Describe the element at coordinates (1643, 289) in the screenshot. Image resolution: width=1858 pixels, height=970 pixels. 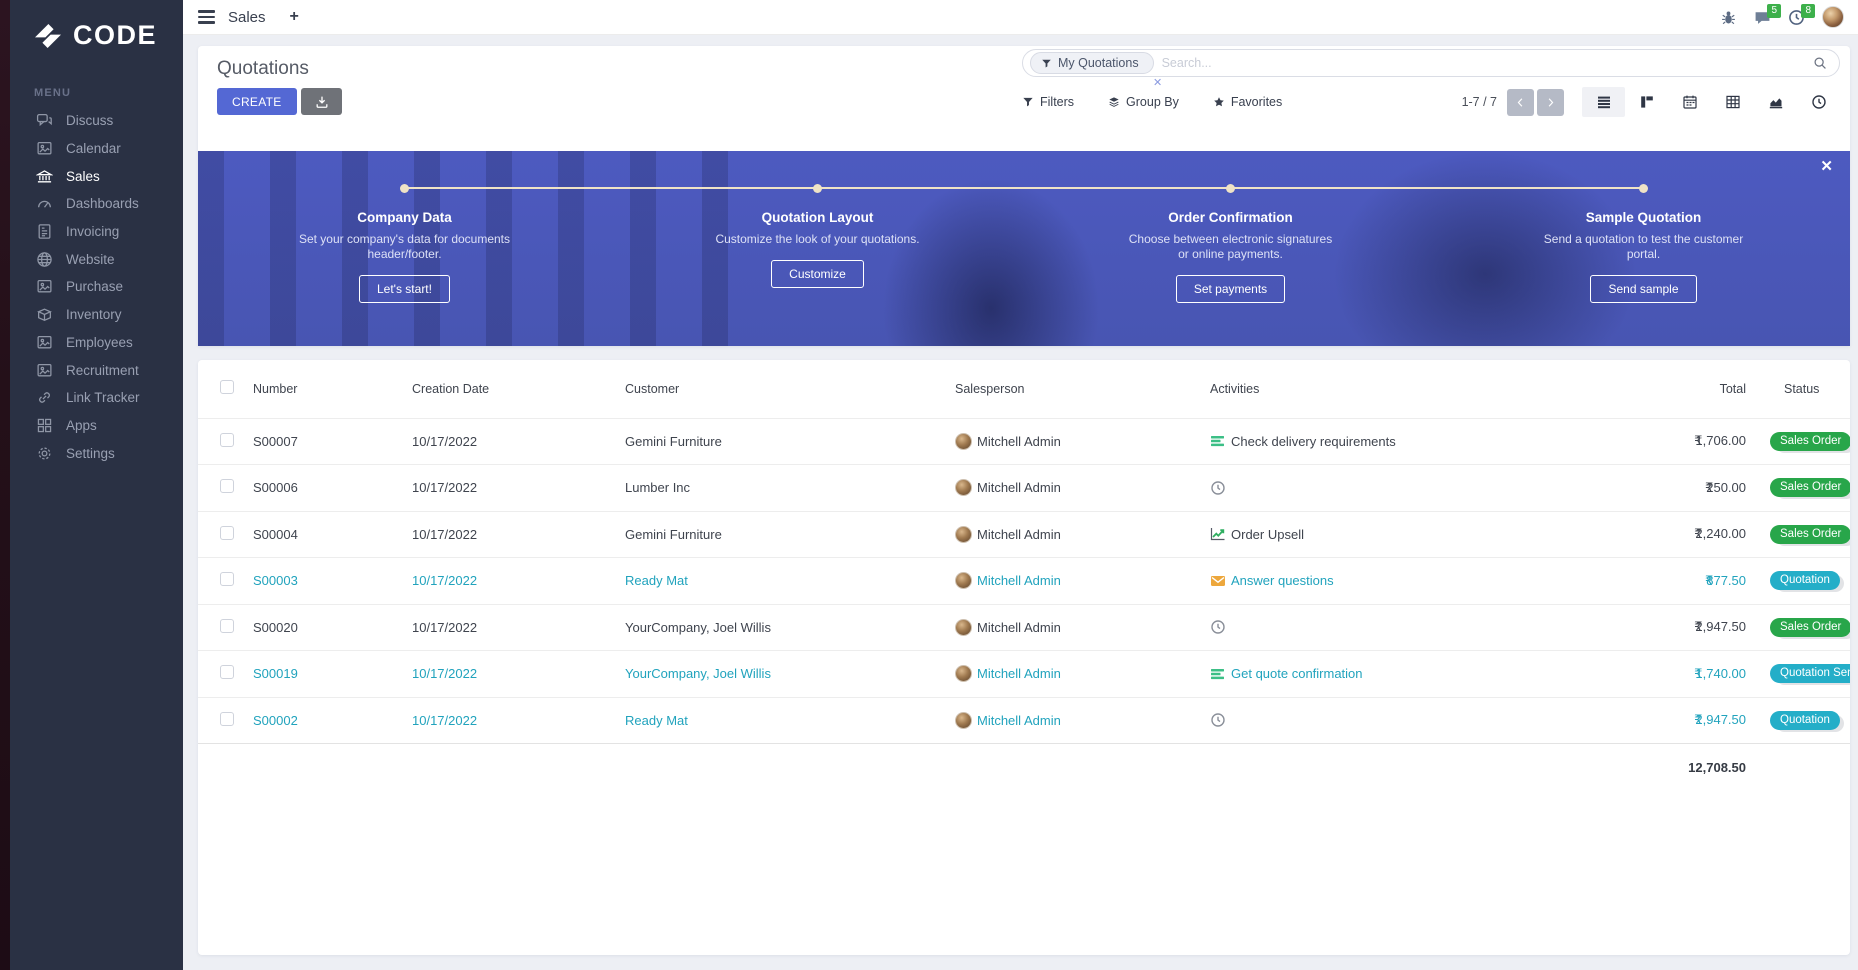
I see `step-action-button: Send sample` at that location.